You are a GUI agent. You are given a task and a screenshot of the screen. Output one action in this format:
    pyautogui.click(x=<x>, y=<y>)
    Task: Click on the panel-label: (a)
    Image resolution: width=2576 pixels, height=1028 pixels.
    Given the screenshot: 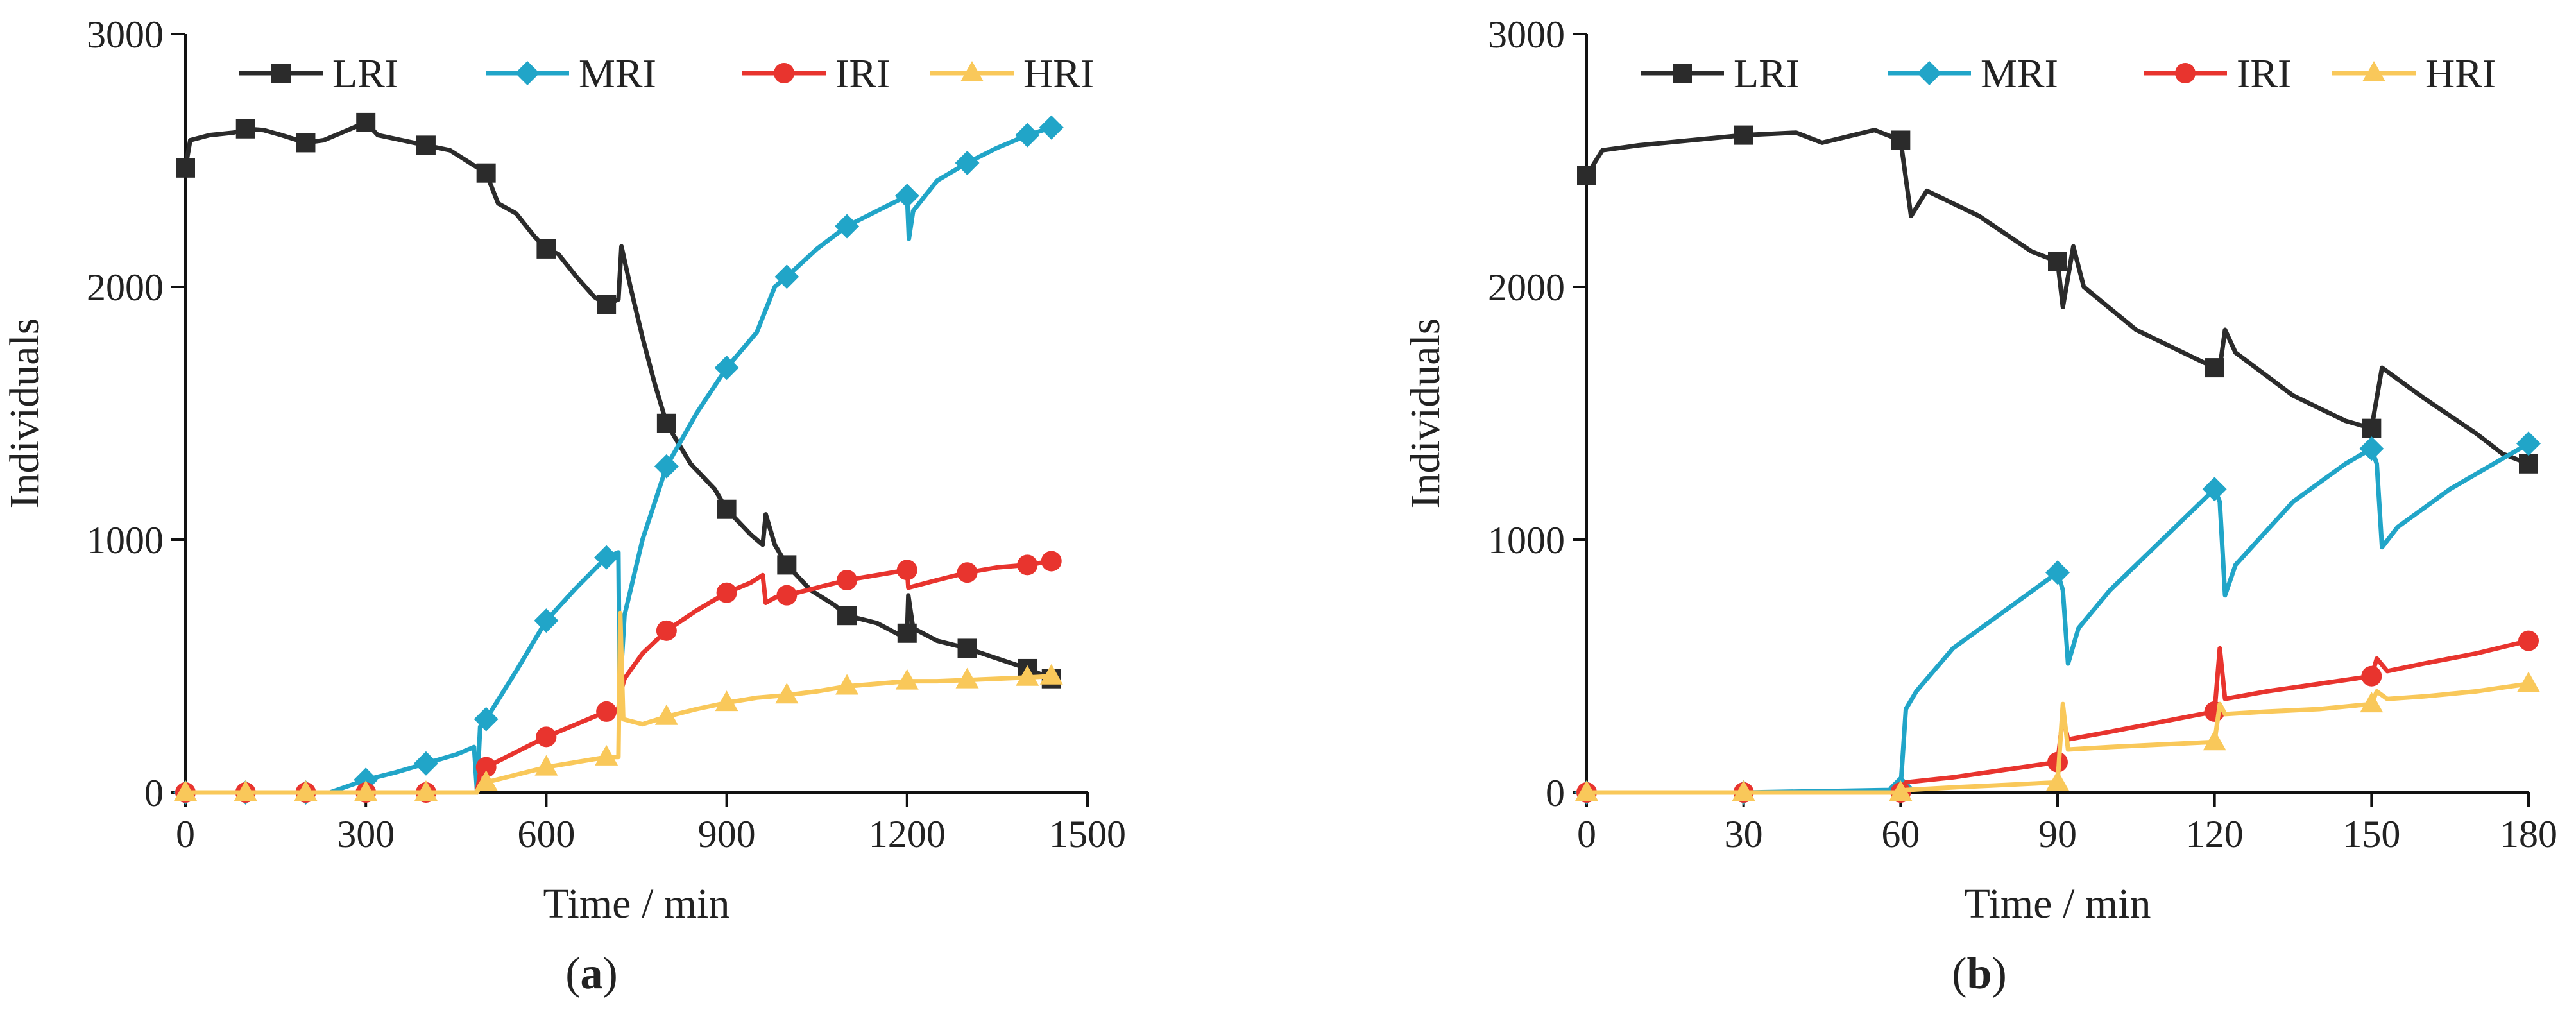 What is the action you would take?
    pyautogui.click(x=591, y=974)
    